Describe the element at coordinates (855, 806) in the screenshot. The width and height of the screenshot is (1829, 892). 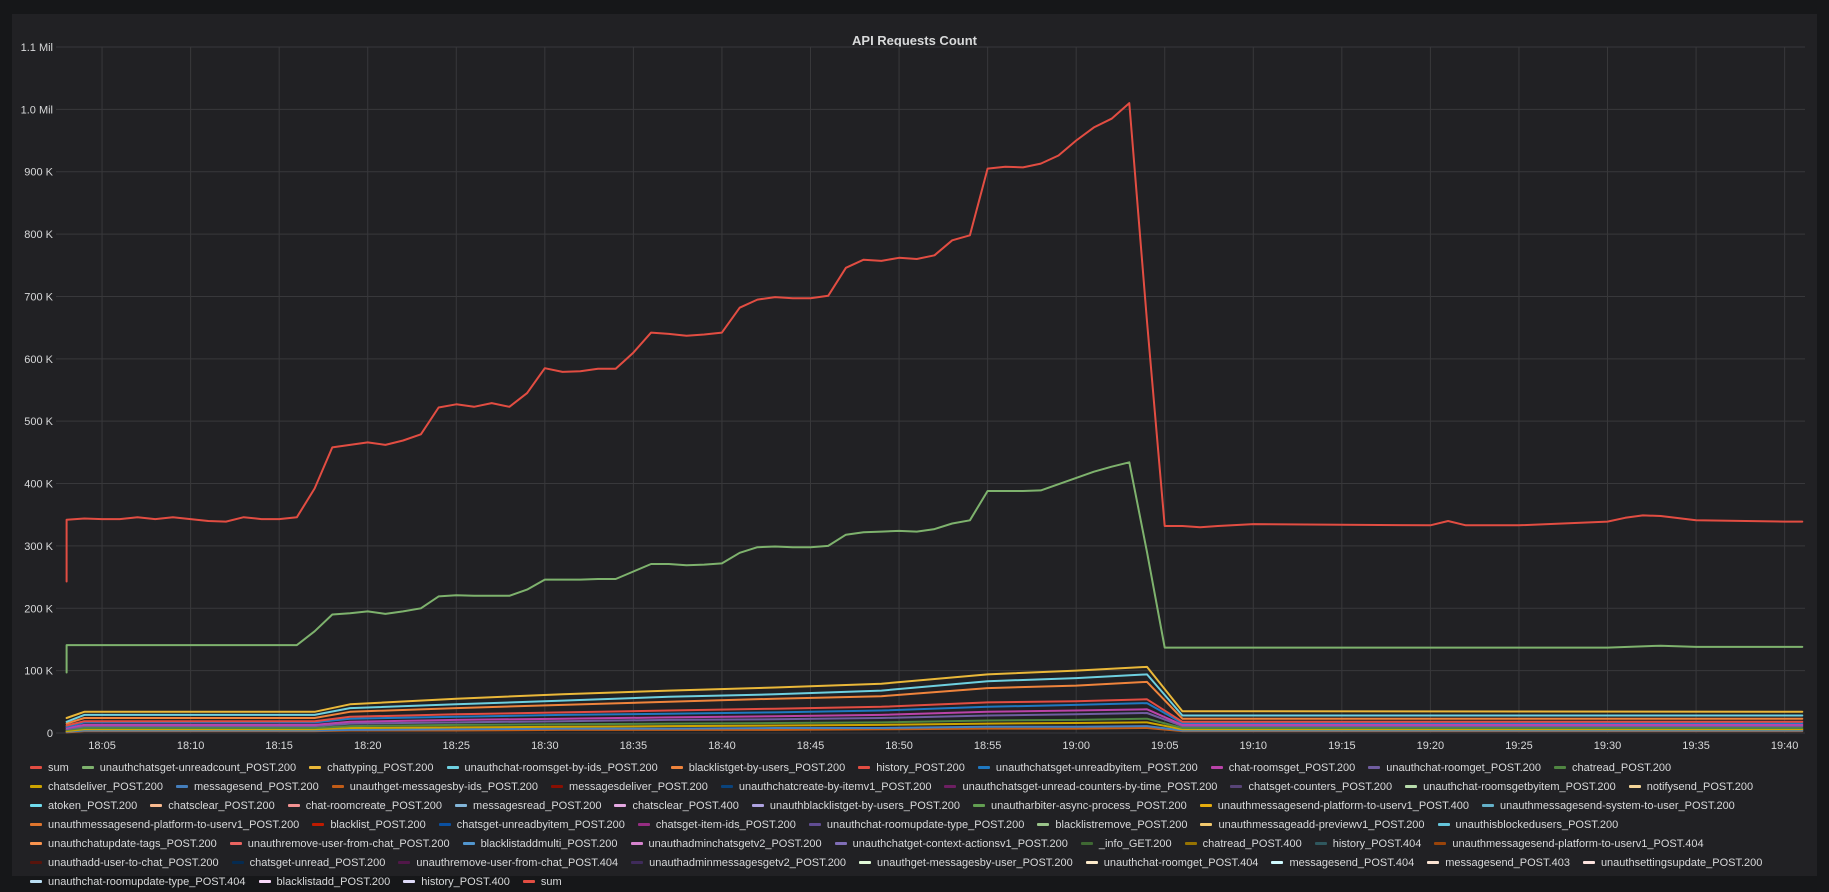
I see `legend-item: unauthblacklistget-by-users_POST.200` at that location.